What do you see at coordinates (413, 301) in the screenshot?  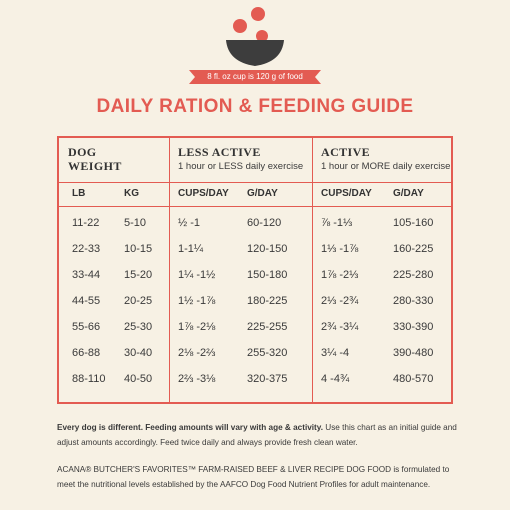 I see `cell-grams-active: 280-330` at bounding box center [413, 301].